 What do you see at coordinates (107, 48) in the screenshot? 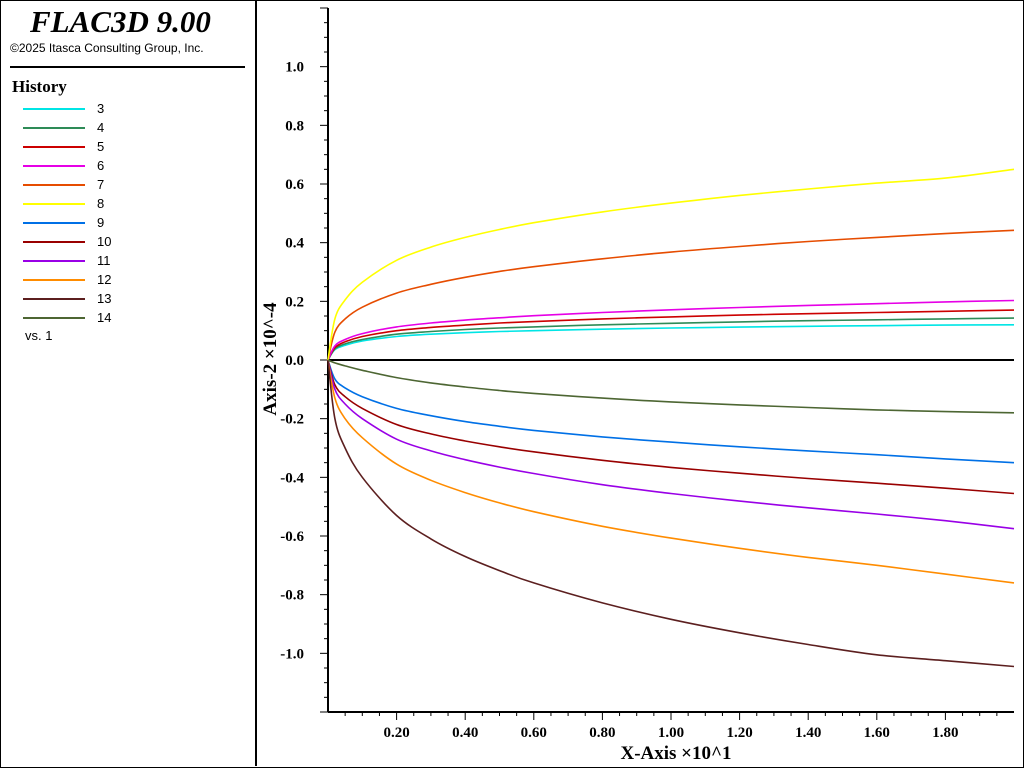
I see `copyright-text: ©2025 Itasca Consulting Group, Inc.` at bounding box center [107, 48].